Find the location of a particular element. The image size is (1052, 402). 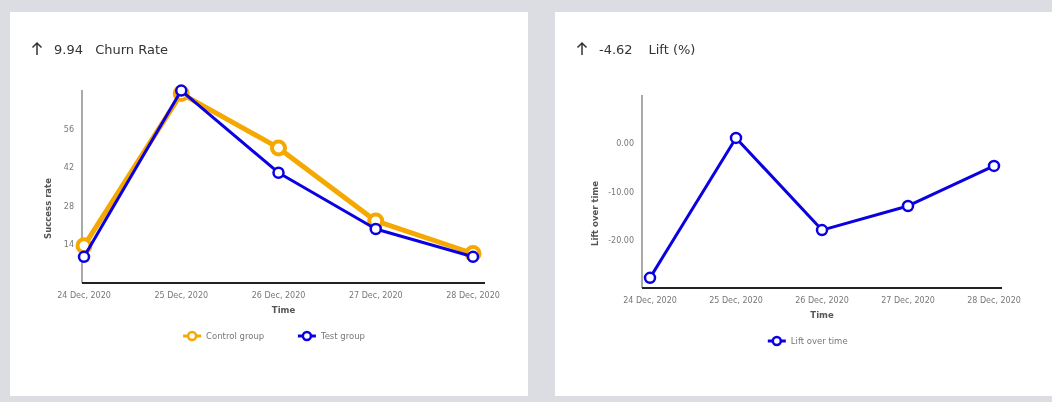

y-tick-label: 42 is located at coordinates (68, 168).